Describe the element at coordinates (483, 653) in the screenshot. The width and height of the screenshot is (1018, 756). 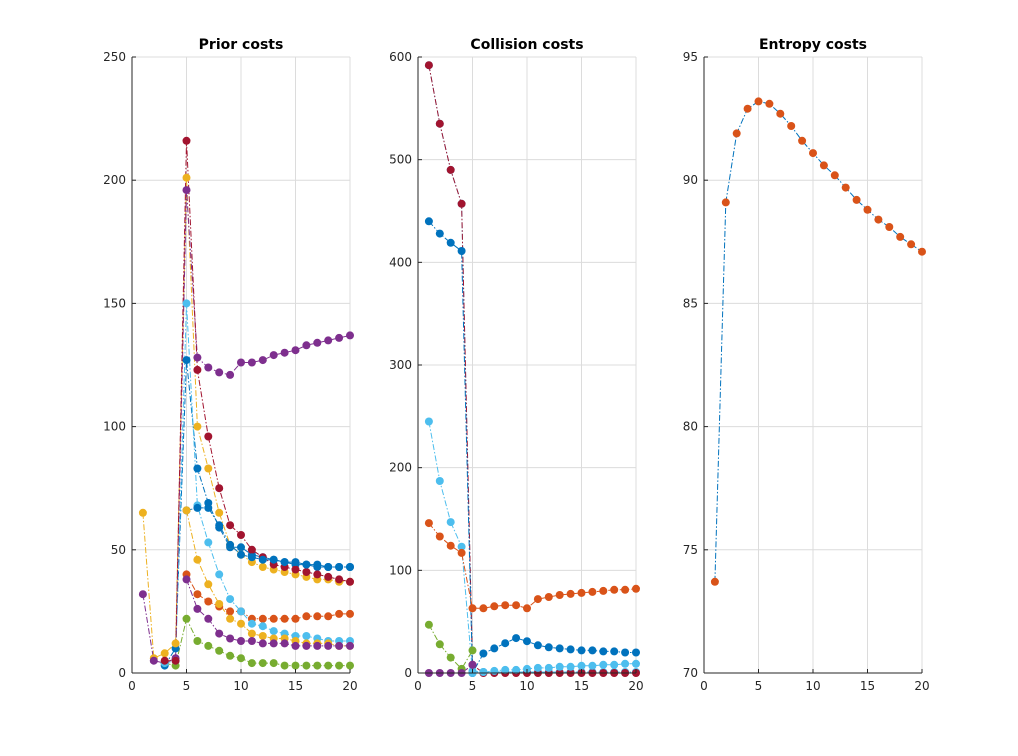
I see `data-point-s3-x6` at that location.